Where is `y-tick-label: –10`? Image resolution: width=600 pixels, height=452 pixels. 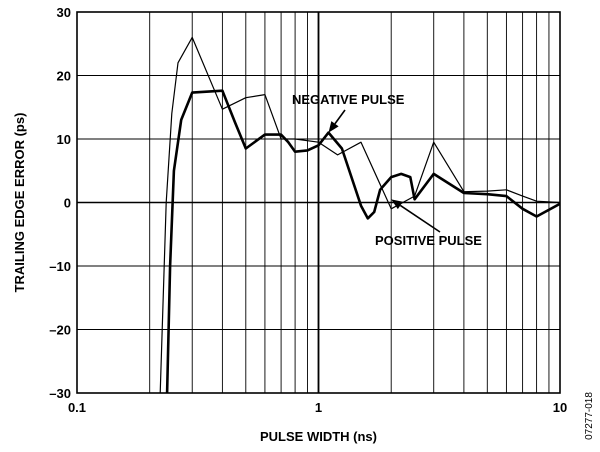 y-tick-label: –10 is located at coordinates (60, 266).